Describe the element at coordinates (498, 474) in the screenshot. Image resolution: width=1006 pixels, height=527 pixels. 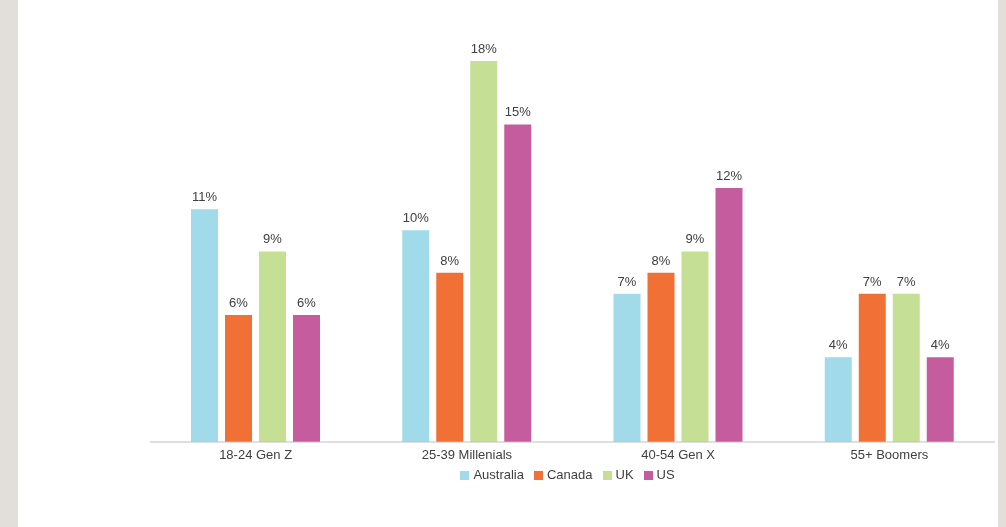
I see `legend-label: Australia` at that location.